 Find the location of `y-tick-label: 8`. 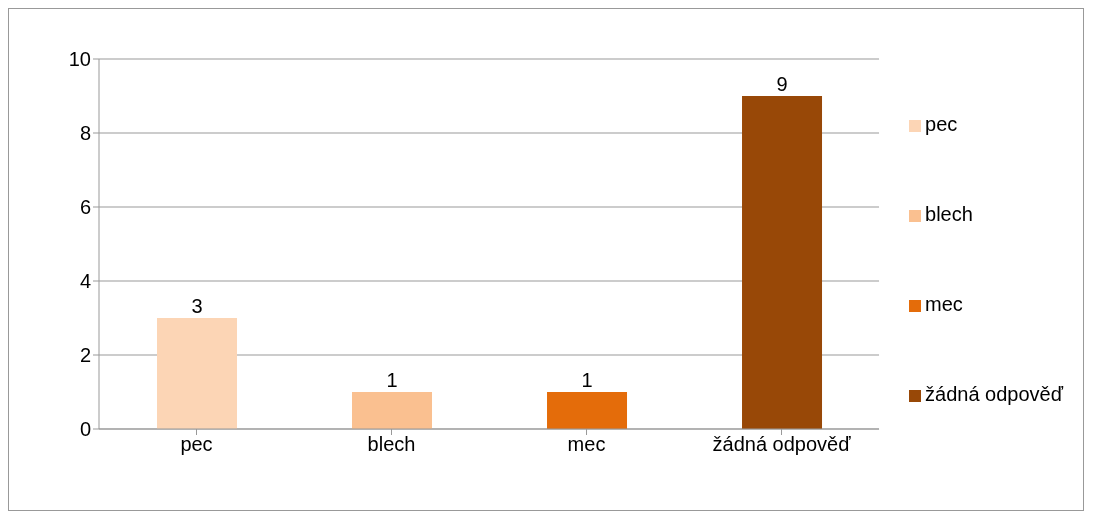

y-tick-label: 8 is located at coordinates (85, 133).